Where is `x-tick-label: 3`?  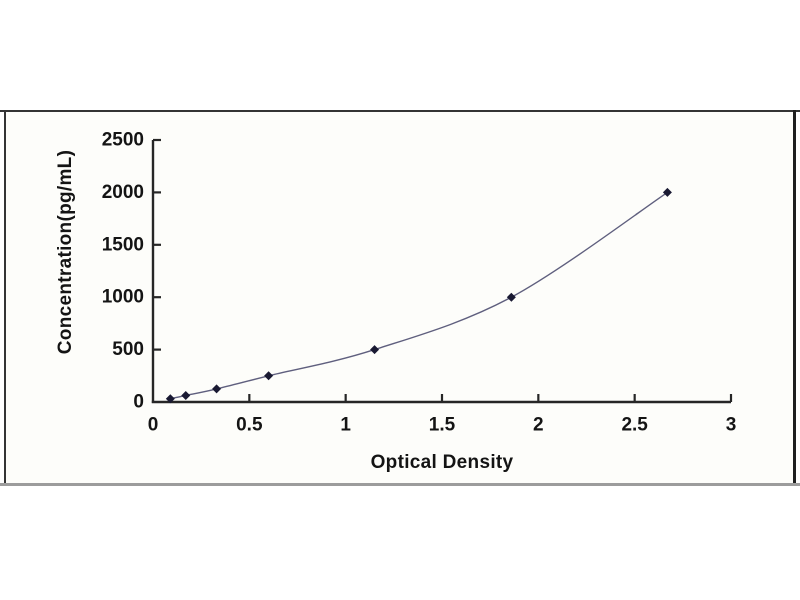 x-tick-label: 3 is located at coordinates (731, 425).